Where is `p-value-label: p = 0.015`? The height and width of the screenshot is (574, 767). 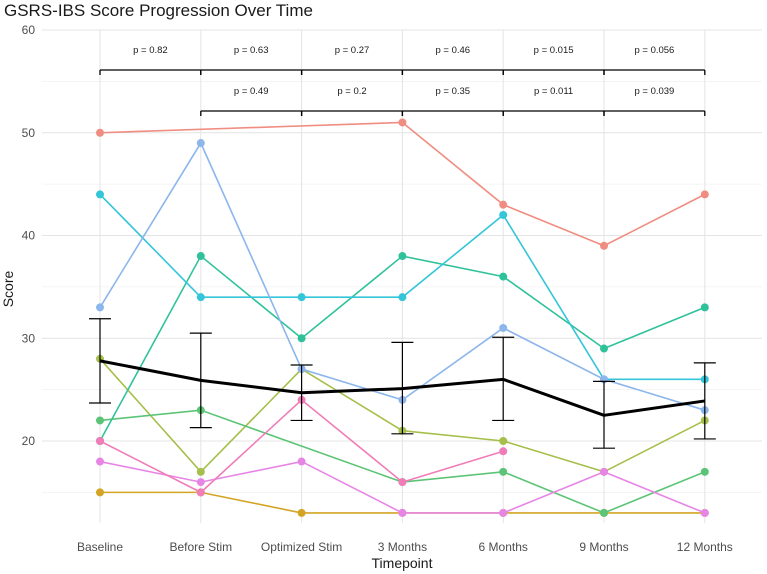
p-value-label: p = 0.015 is located at coordinates (554, 50).